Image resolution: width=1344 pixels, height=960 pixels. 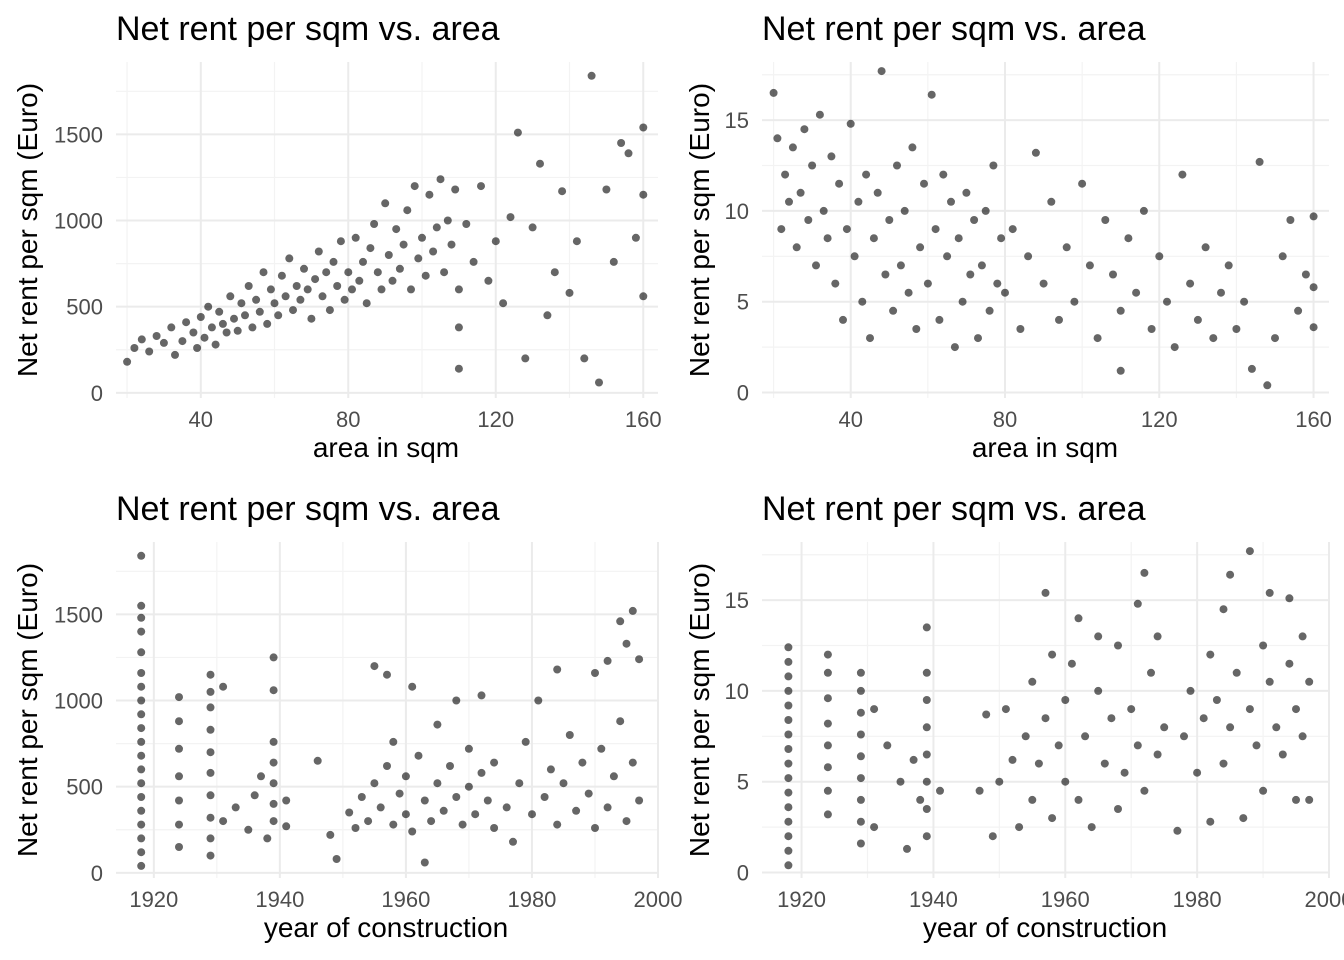 What do you see at coordinates (84, 307) in the screenshot?
I see `y-tick-label: 500` at bounding box center [84, 307].